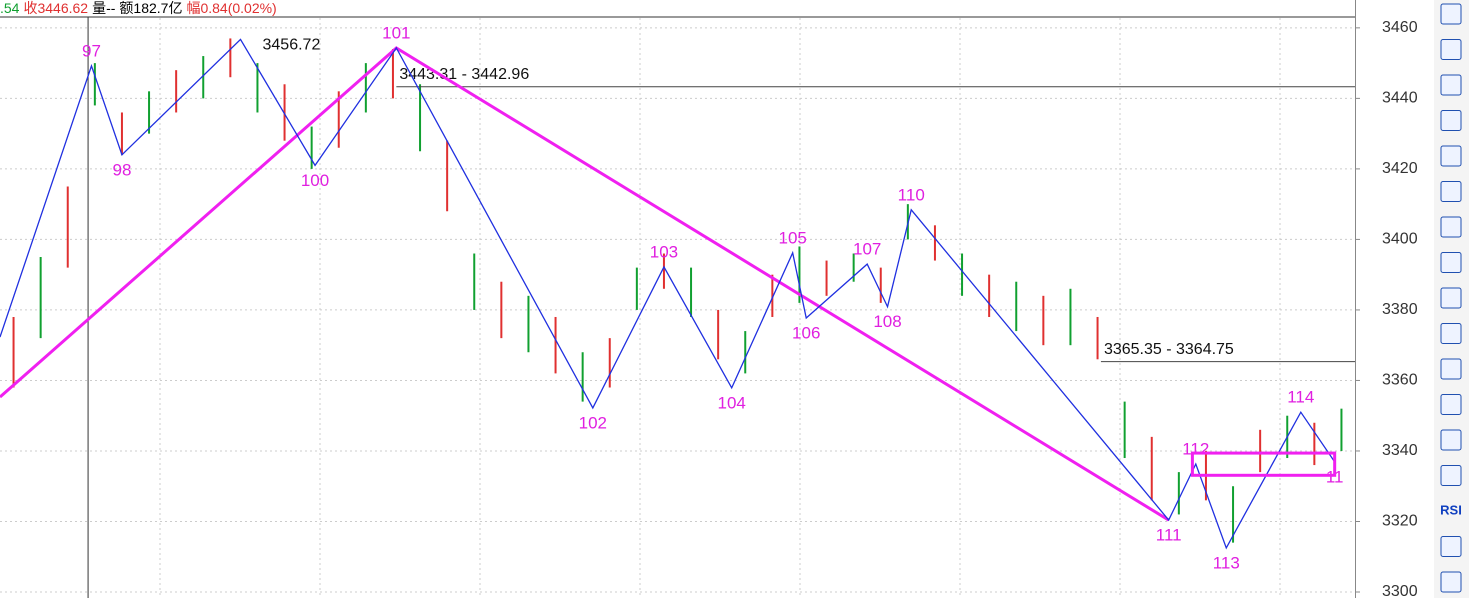  Describe the element at coordinates (792, 237) in the screenshot. I see `pivot-label: 105` at that location.